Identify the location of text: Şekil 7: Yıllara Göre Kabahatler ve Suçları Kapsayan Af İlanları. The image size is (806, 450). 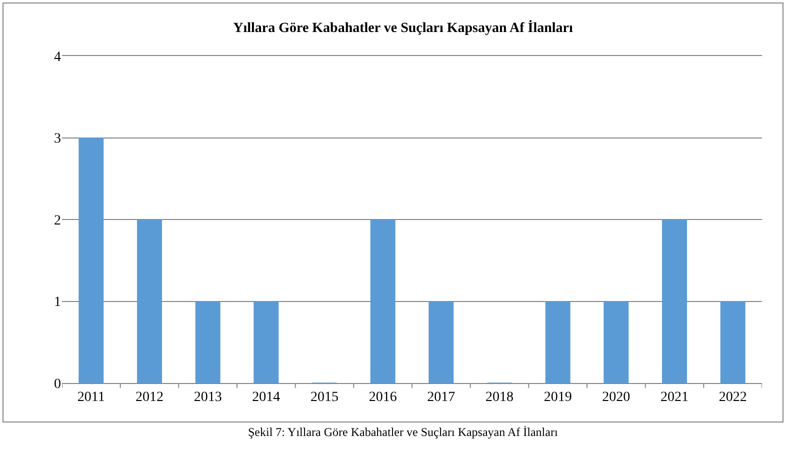
(403, 432).